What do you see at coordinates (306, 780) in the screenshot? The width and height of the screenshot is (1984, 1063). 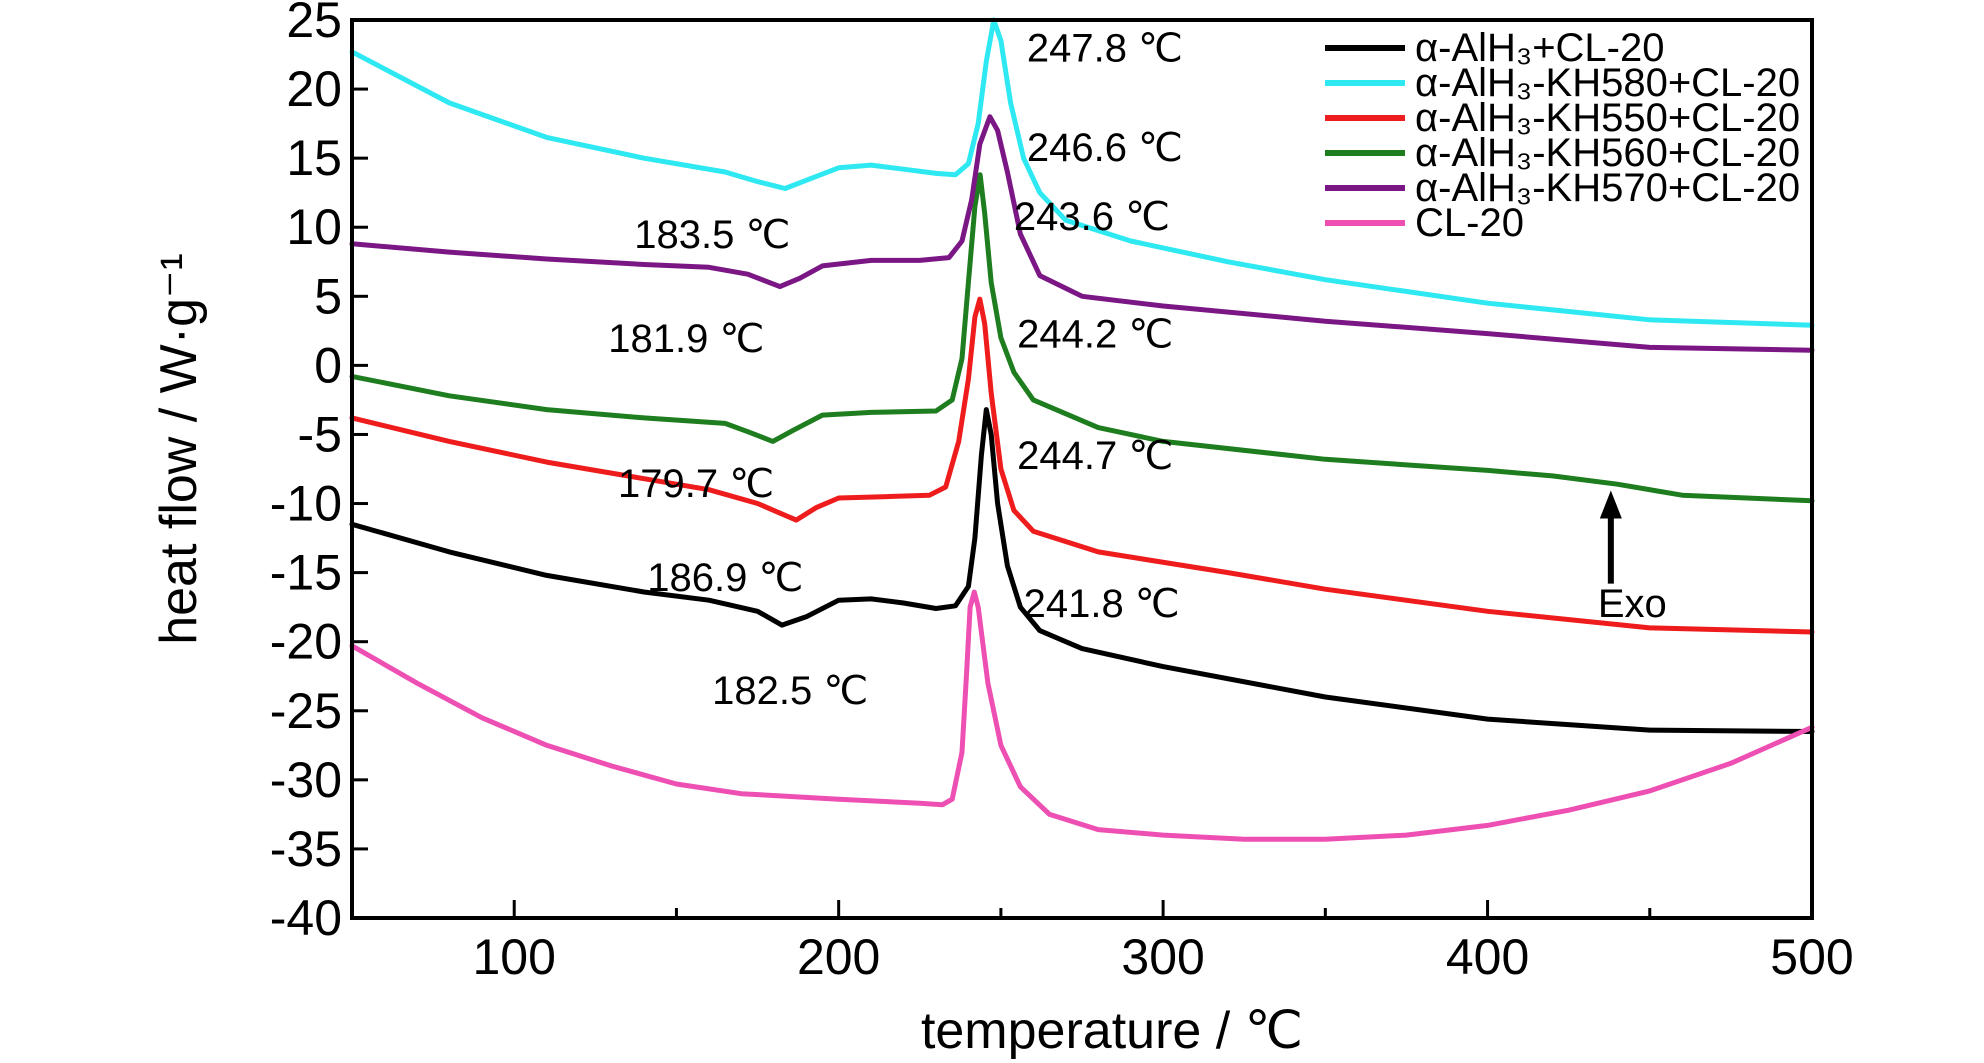 I see `y-tick-label: -30` at bounding box center [306, 780].